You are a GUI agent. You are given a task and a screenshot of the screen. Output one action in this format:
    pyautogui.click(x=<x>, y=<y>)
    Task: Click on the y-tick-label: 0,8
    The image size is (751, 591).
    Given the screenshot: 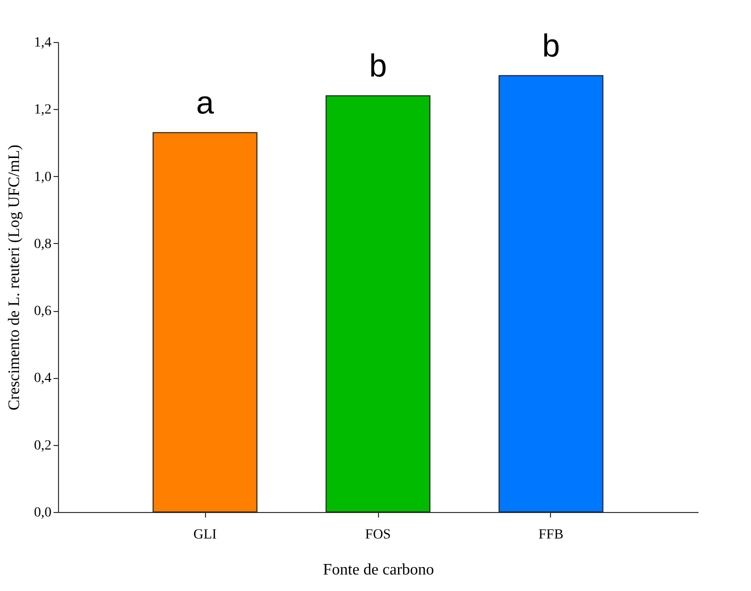 What is the action you would take?
    pyautogui.click(x=43, y=244)
    